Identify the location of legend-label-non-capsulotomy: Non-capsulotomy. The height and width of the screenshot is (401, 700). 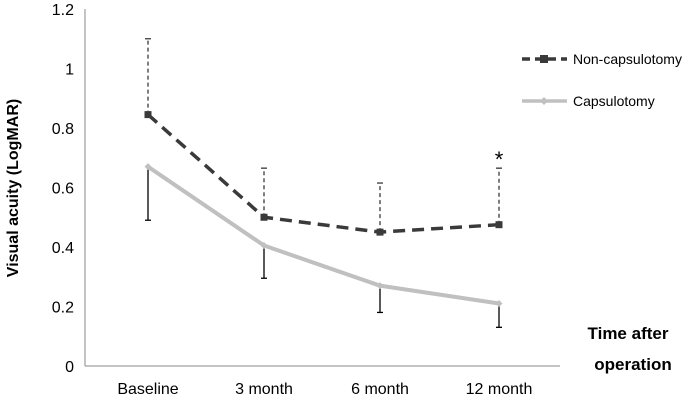
(627, 59).